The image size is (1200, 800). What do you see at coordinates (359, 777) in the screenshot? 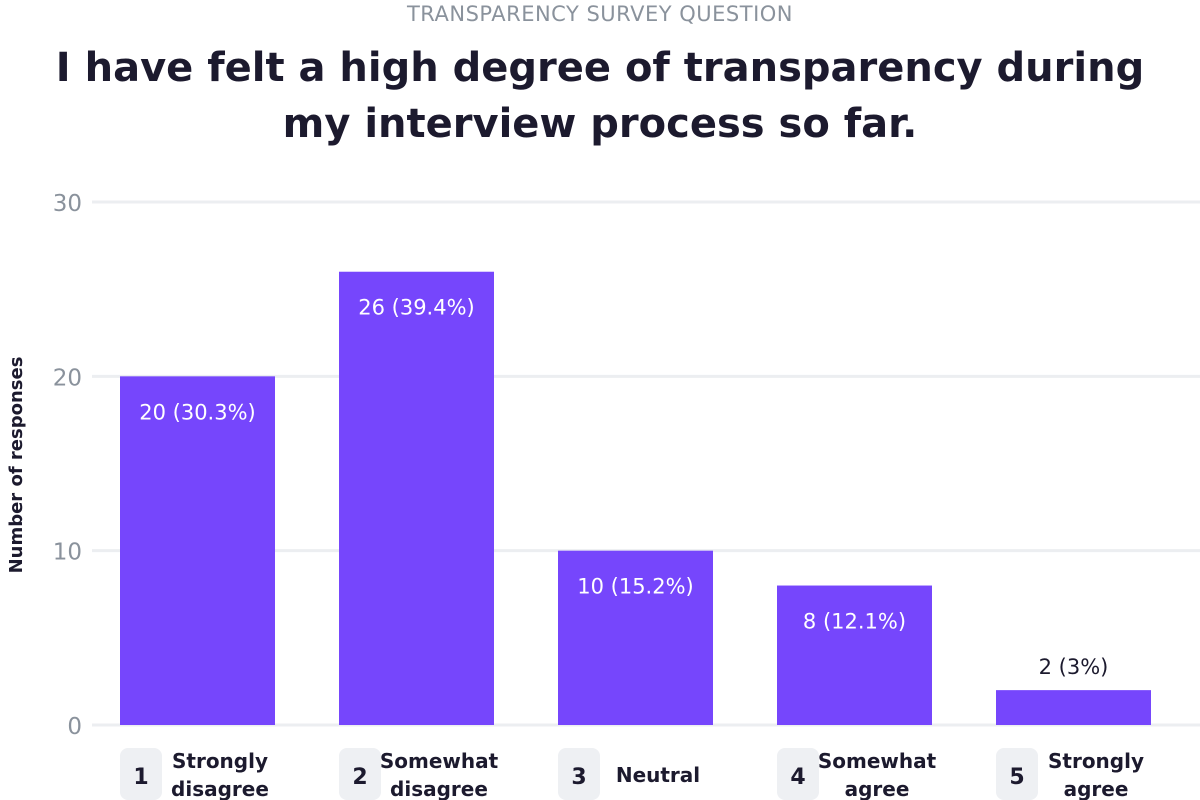
I see `category-number: 2` at bounding box center [359, 777].